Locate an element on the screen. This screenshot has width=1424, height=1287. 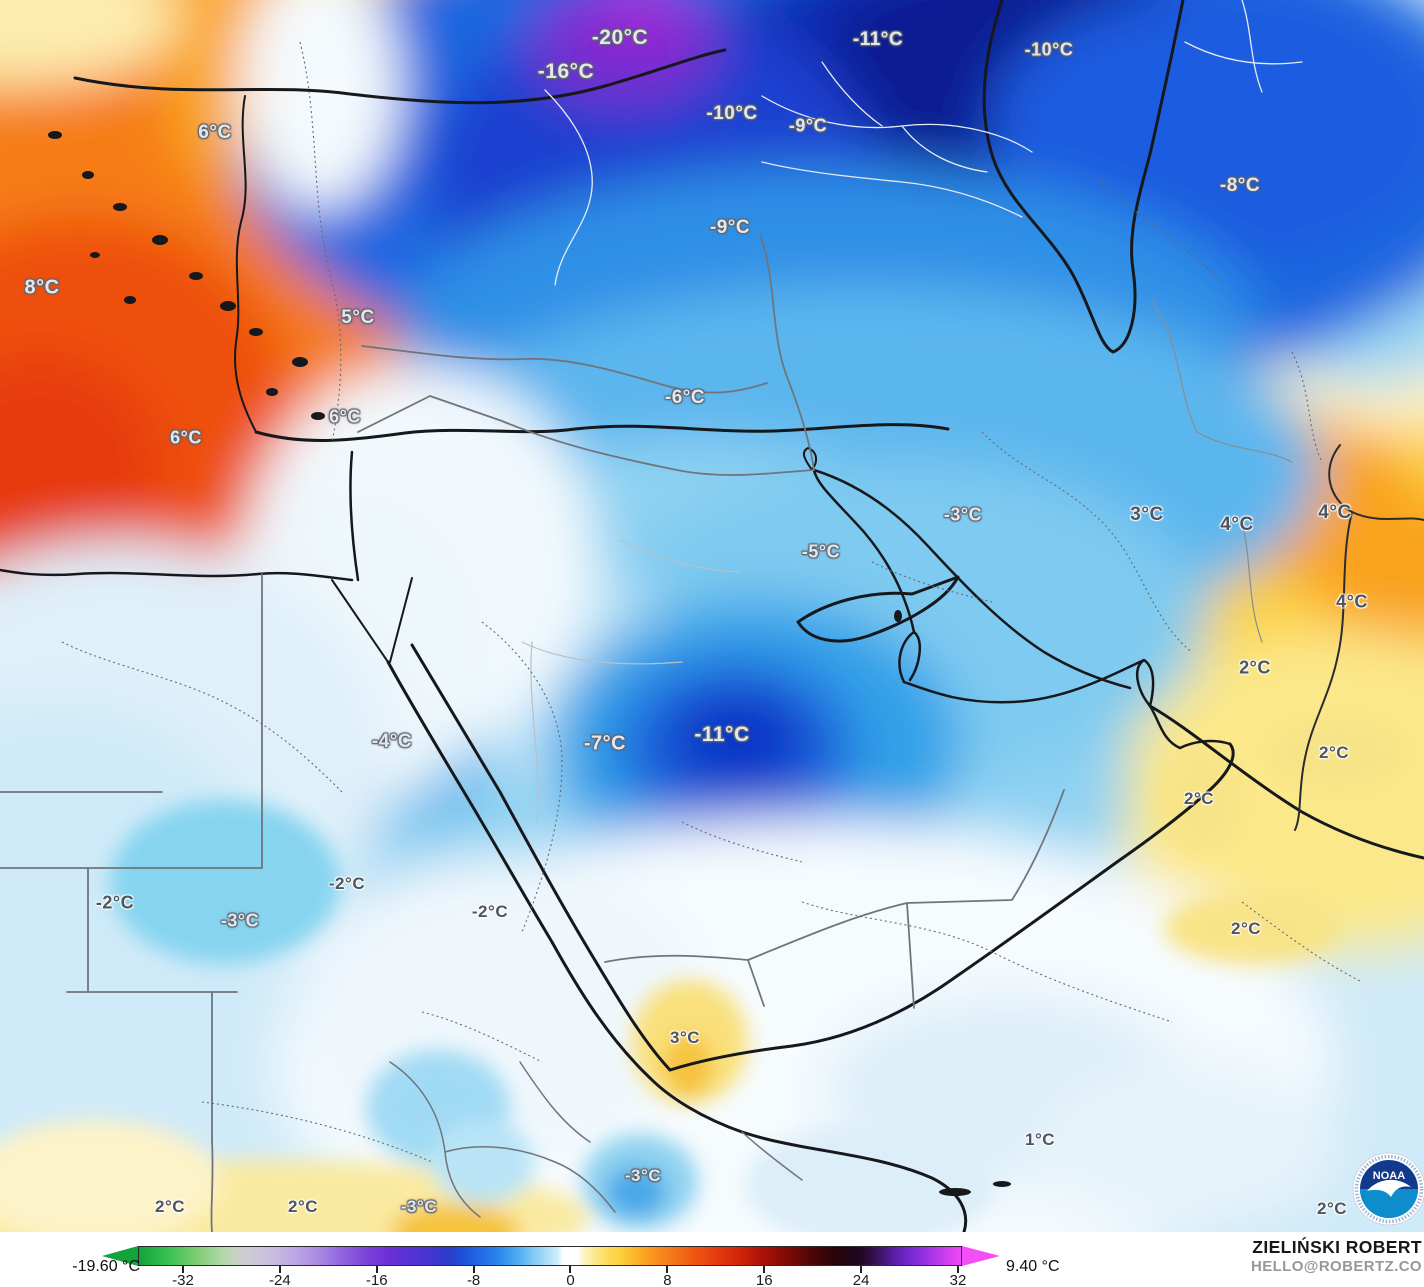
colorbar-min-label: -19.60 °C is located at coordinates (106, 1266).